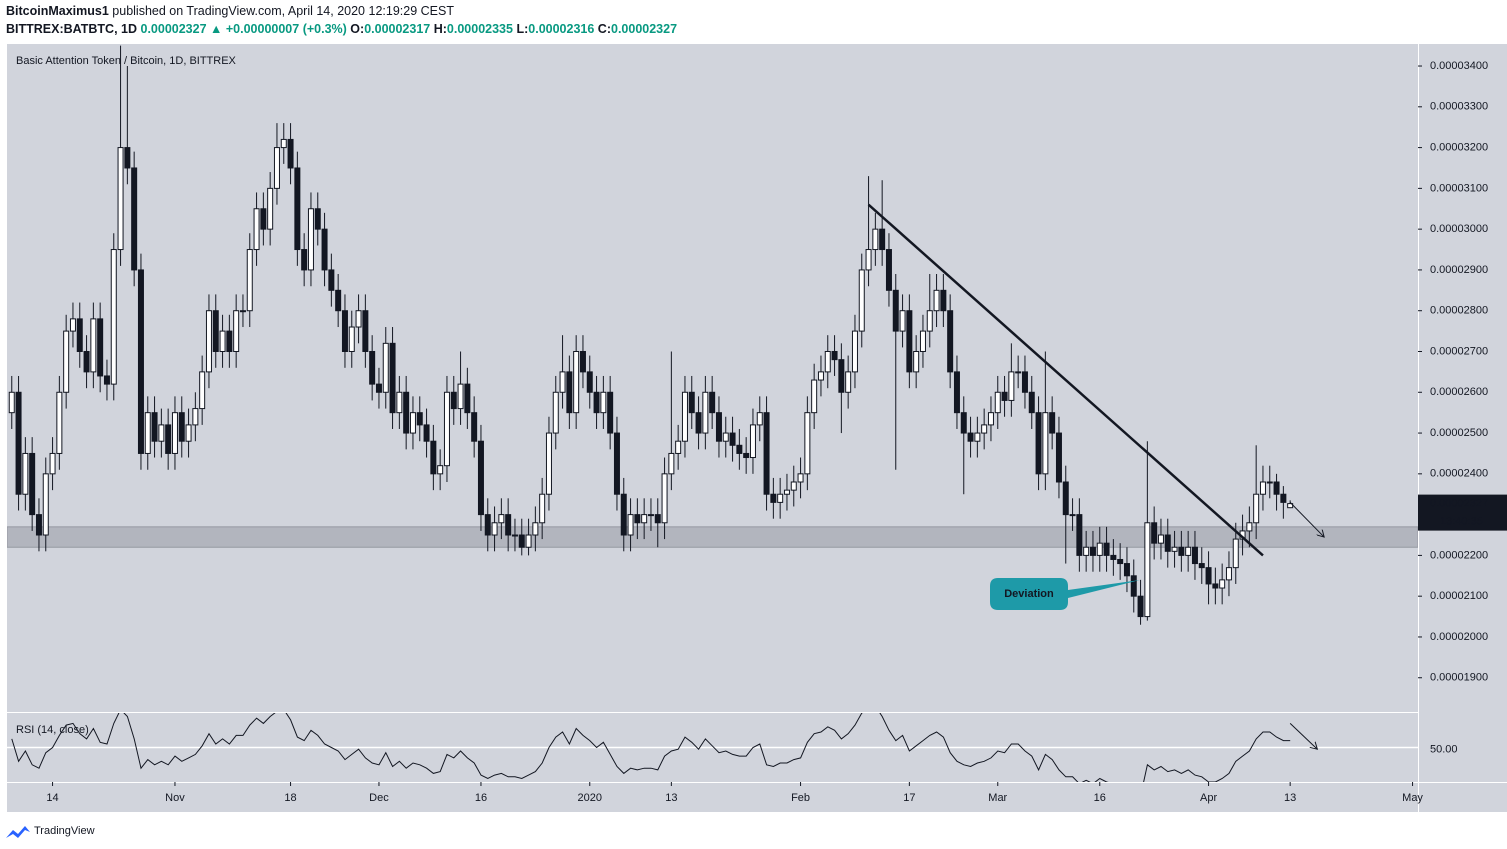 This screenshot has width=1507, height=849. Describe the element at coordinates (18, 832) in the screenshot. I see `logo` at that location.